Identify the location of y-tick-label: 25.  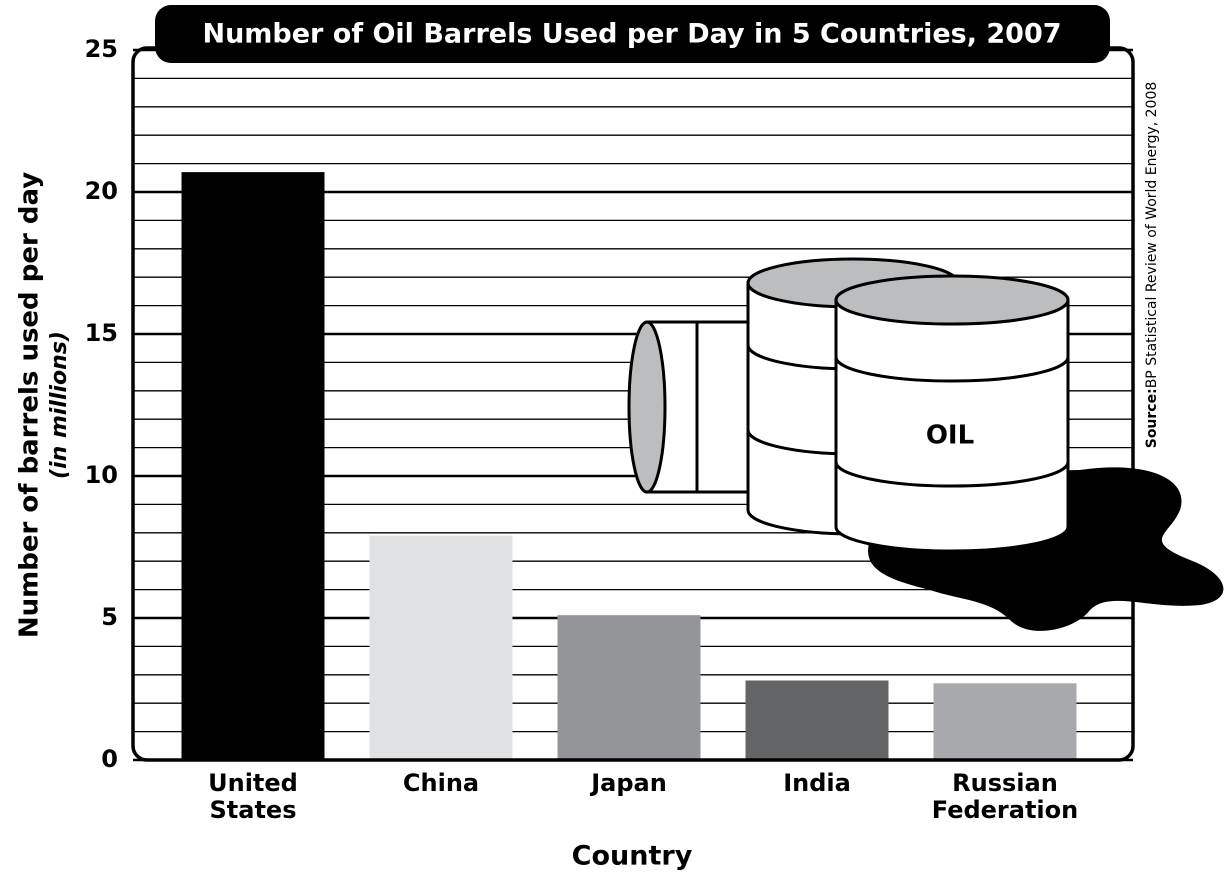
(101, 49).